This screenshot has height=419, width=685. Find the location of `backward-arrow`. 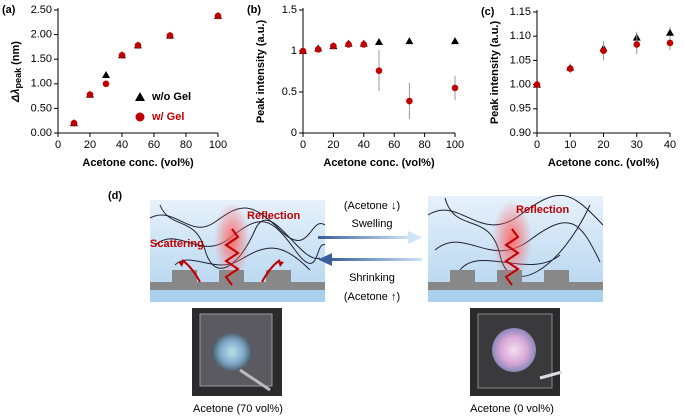

backward-arrow is located at coordinates (370, 259).